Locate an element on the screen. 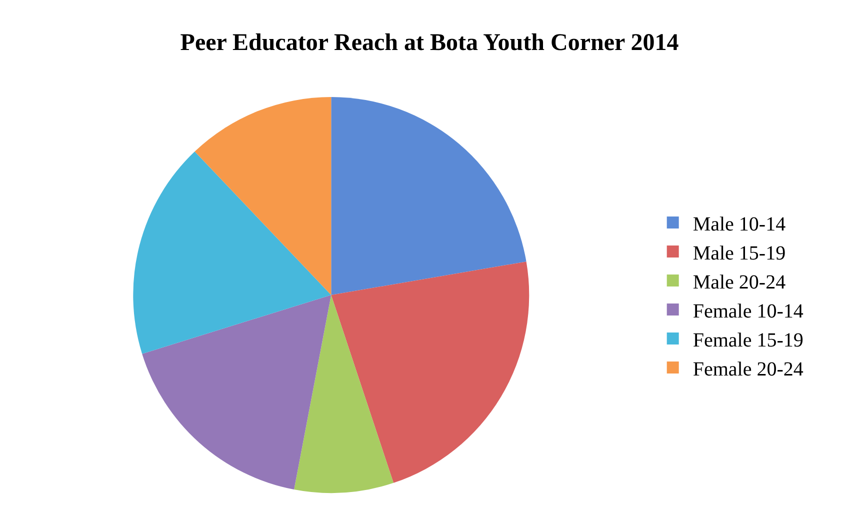 The width and height of the screenshot is (859, 519). legend-label: Female 15-19 is located at coordinates (748, 340).